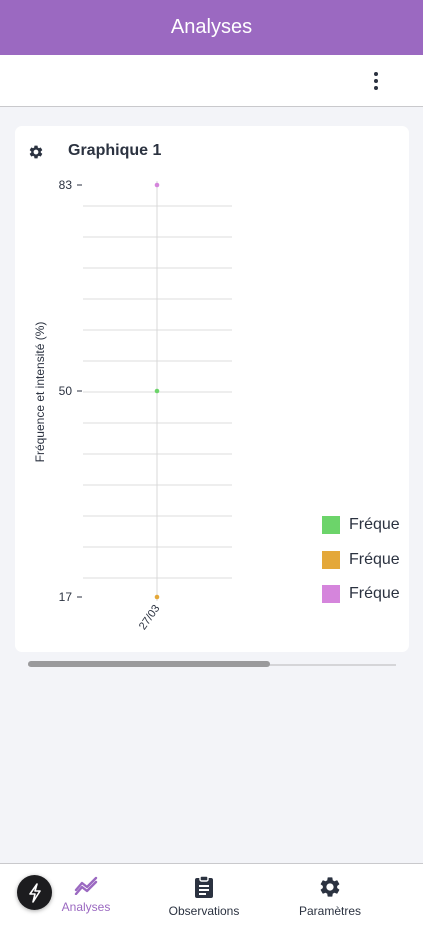 The image size is (423, 925). What do you see at coordinates (115, 150) in the screenshot?
I see `chart-title: Graphique 1` at bounding box center [115, 150].